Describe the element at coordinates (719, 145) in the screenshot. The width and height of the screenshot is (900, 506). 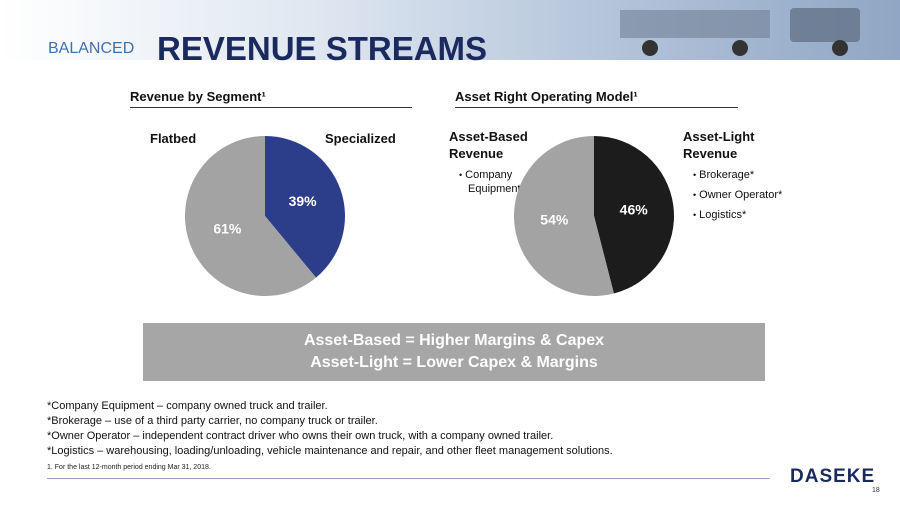
I see `category-label: Asset-Light Revenue` at that location.